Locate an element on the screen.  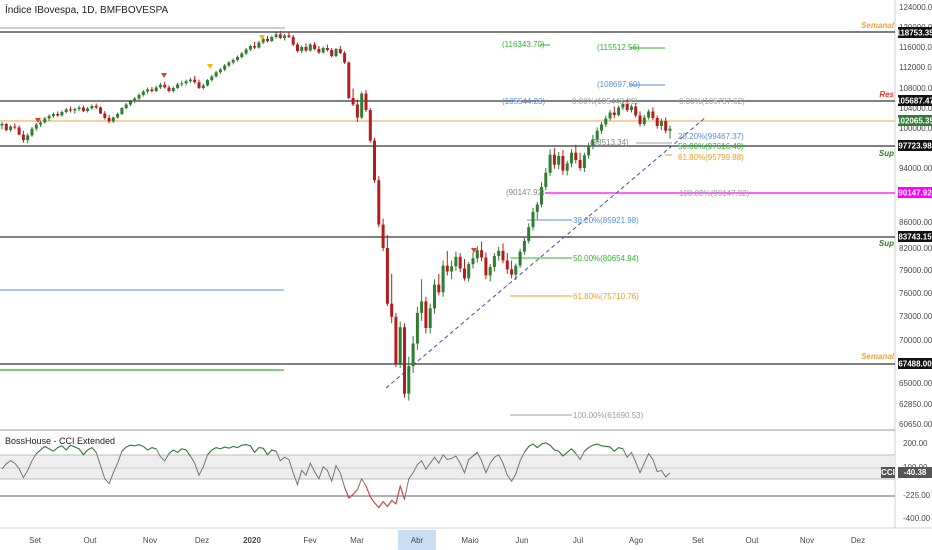
price-tick-label: 104000.00 is located at coordinates (915, 108).